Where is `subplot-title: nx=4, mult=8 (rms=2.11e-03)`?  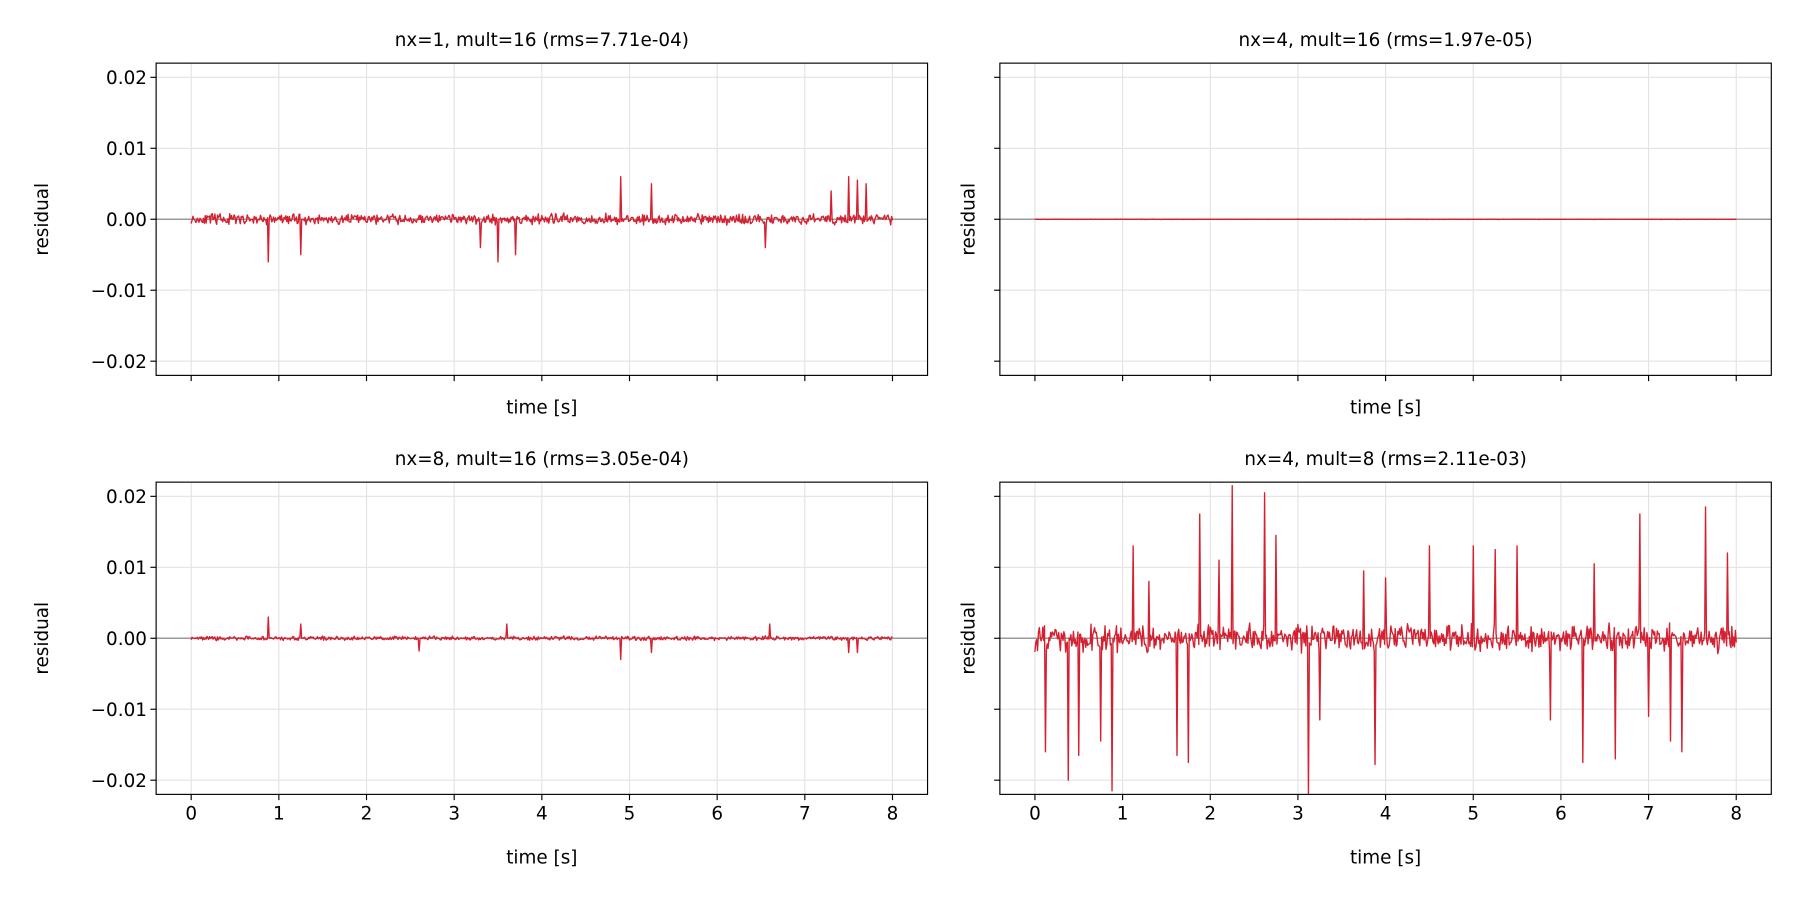 subplot-title: nx=4, mult=8 (rms=2.11e-03) is located at coordinates (1385, 459).